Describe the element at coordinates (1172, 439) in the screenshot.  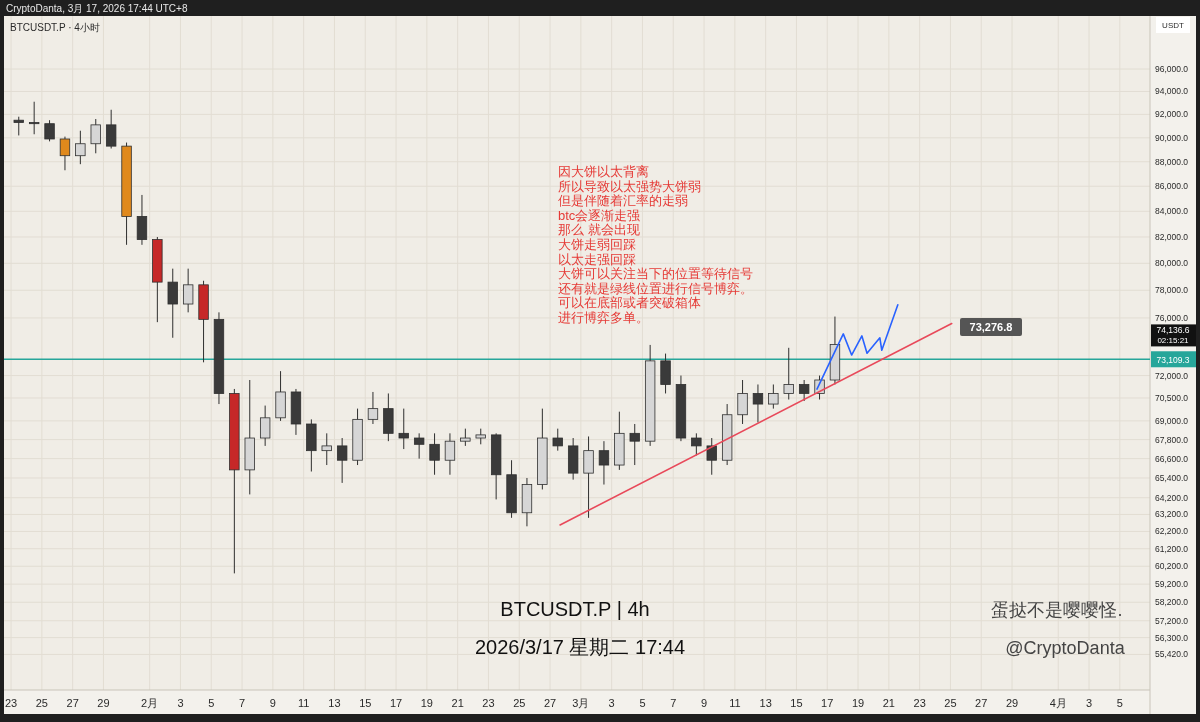
I see `y-tick-label: 67,800.0` at that location.